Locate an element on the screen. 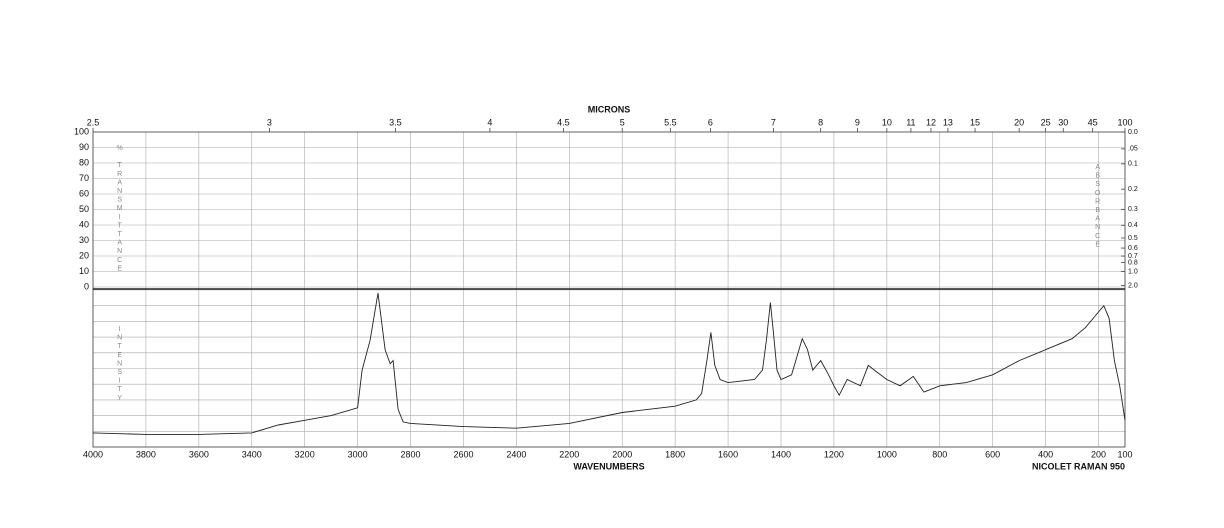 This screenshot has height=528, width=1224. y2-tick-label: 0.4 is located at coordinates (1133, 225).